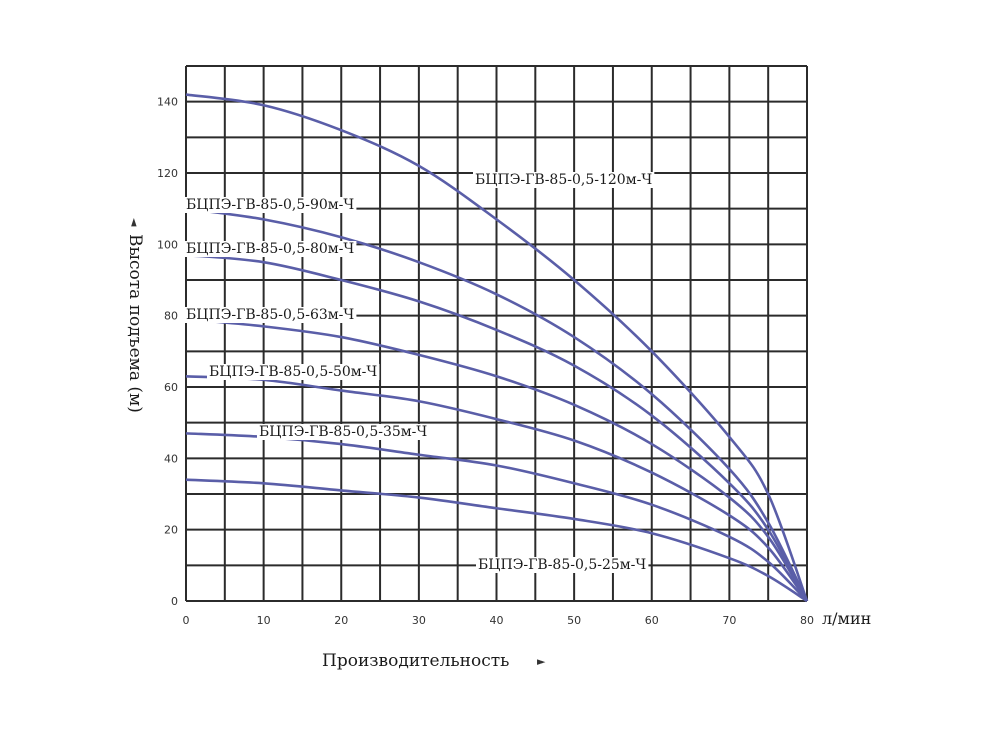  What do you see at coordinates (134, 222) in the screenshot?
I see `y-axis-arrow-icon: ◄` at bounding box center [134, 222].